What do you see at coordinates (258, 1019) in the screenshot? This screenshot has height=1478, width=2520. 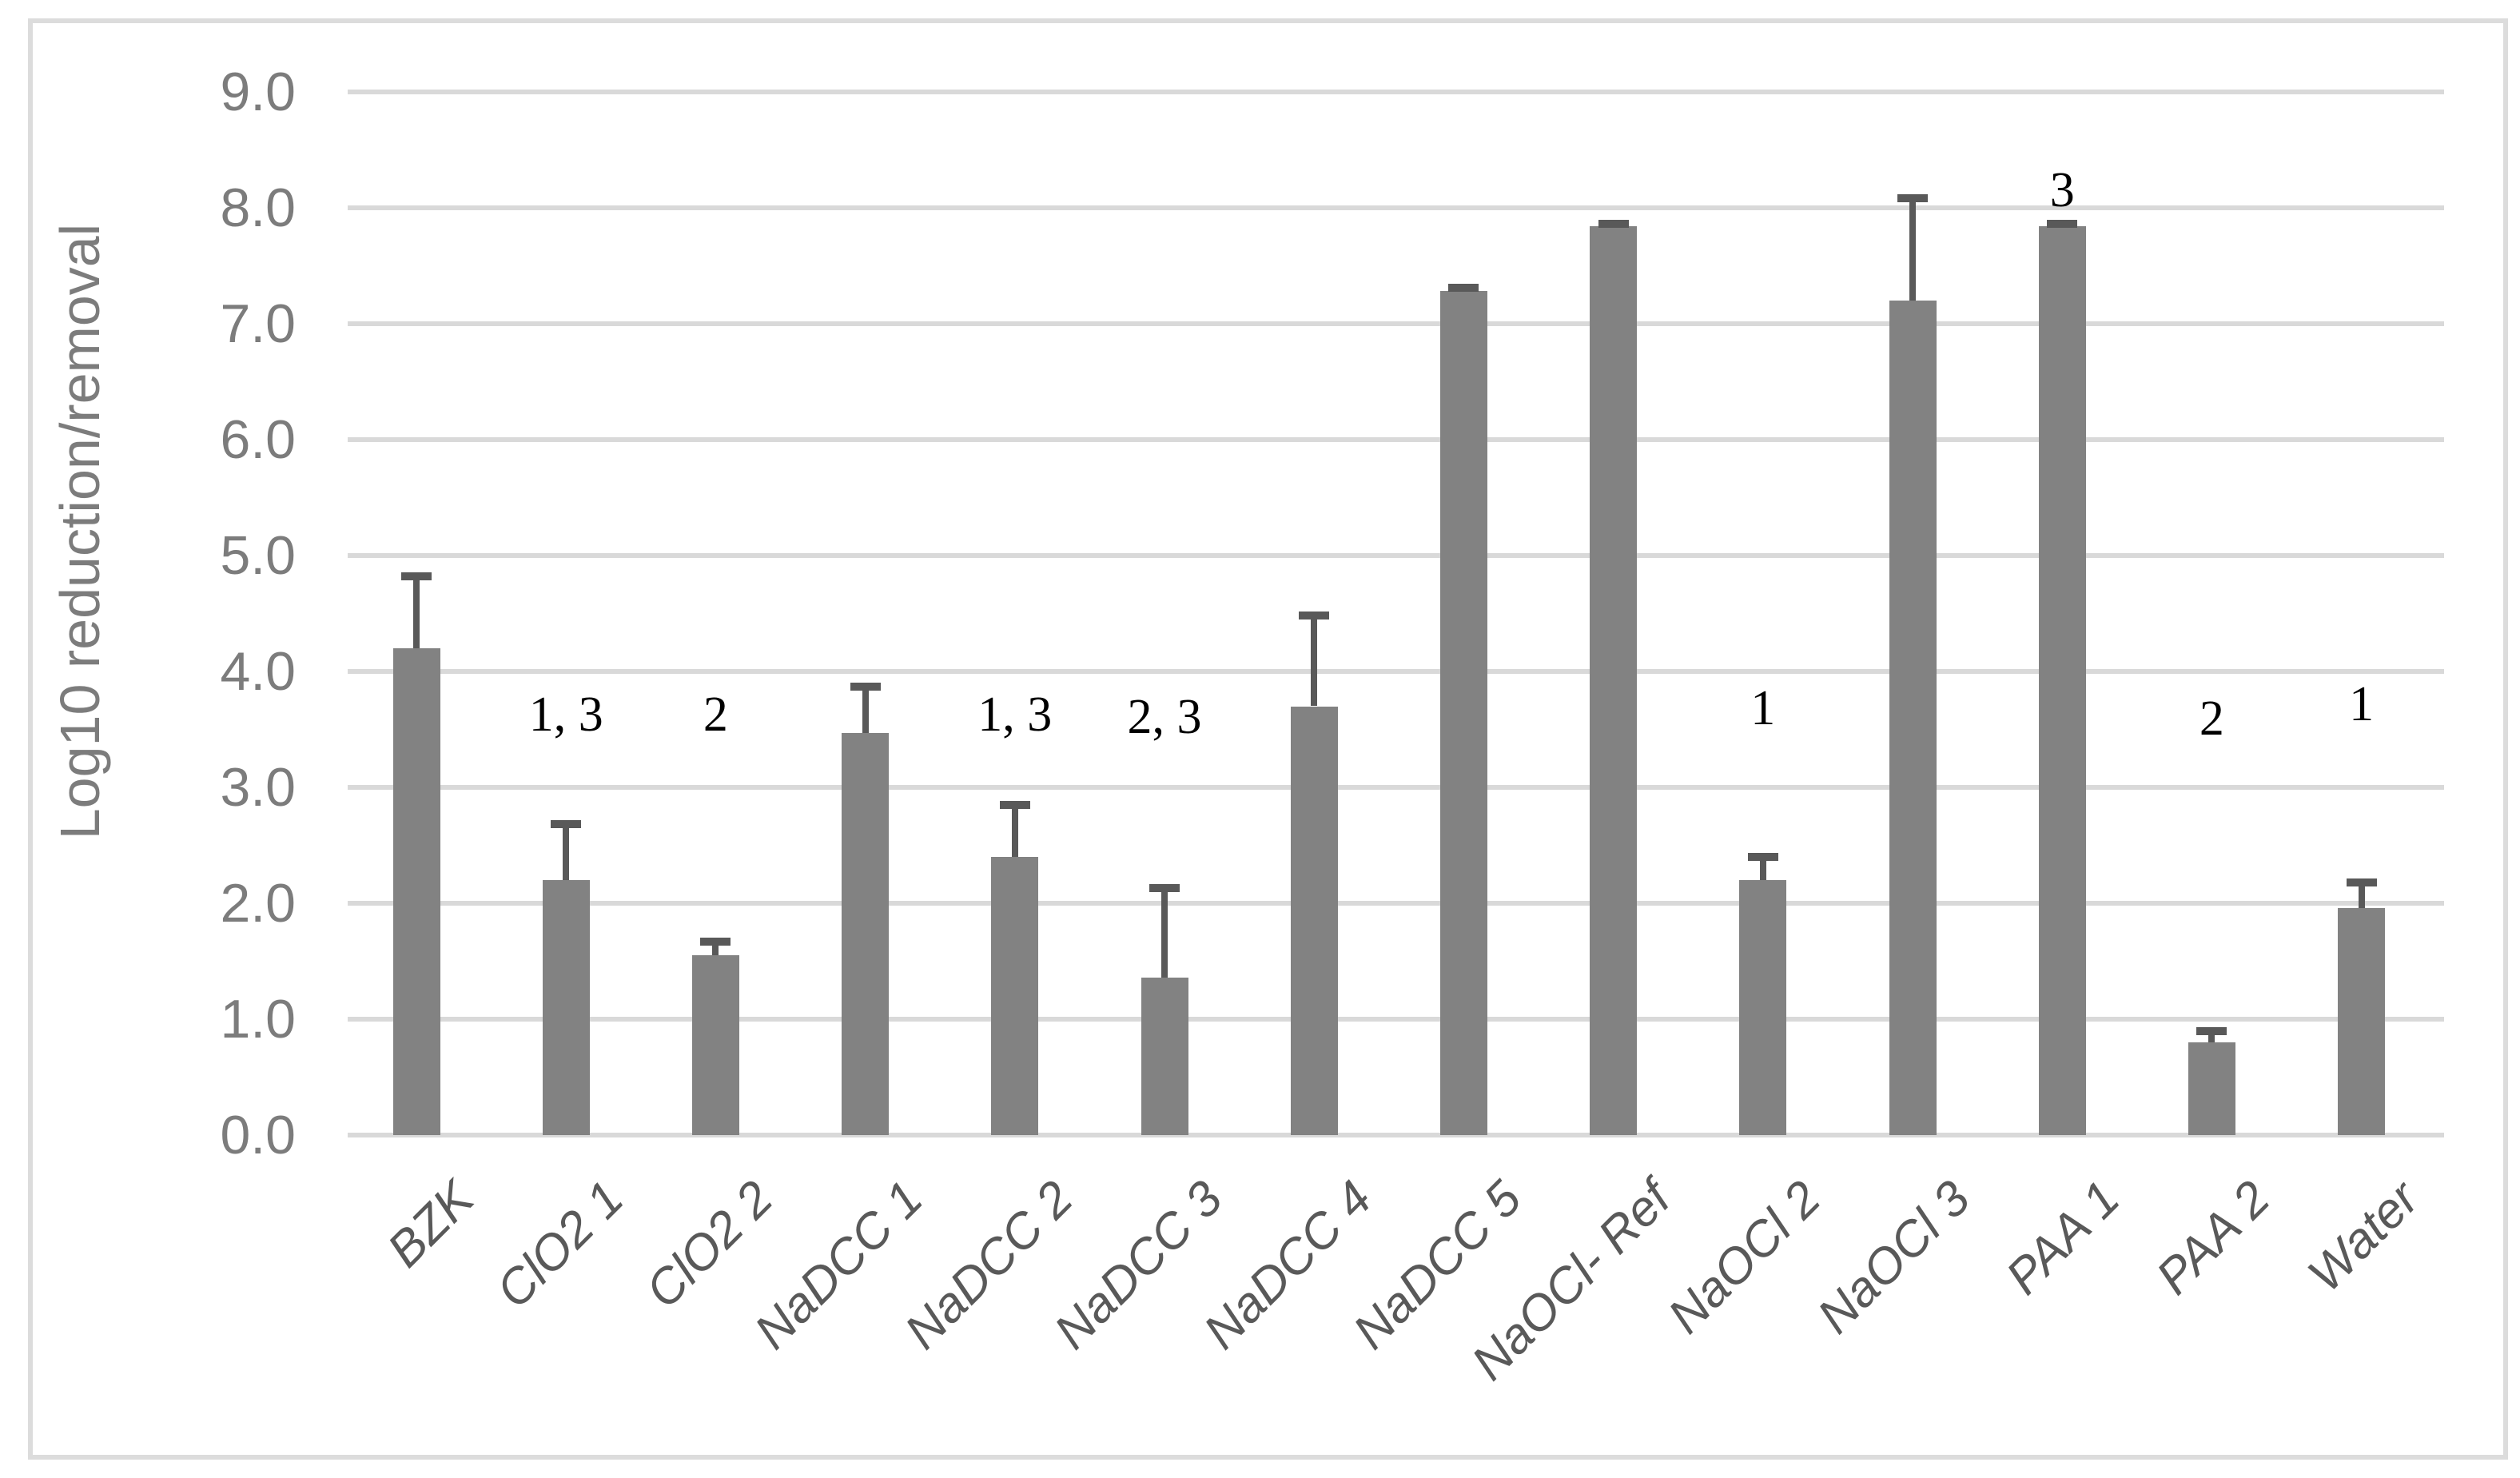 I see `y-tick-label: 1.0` at bounding box center [258, 1019].